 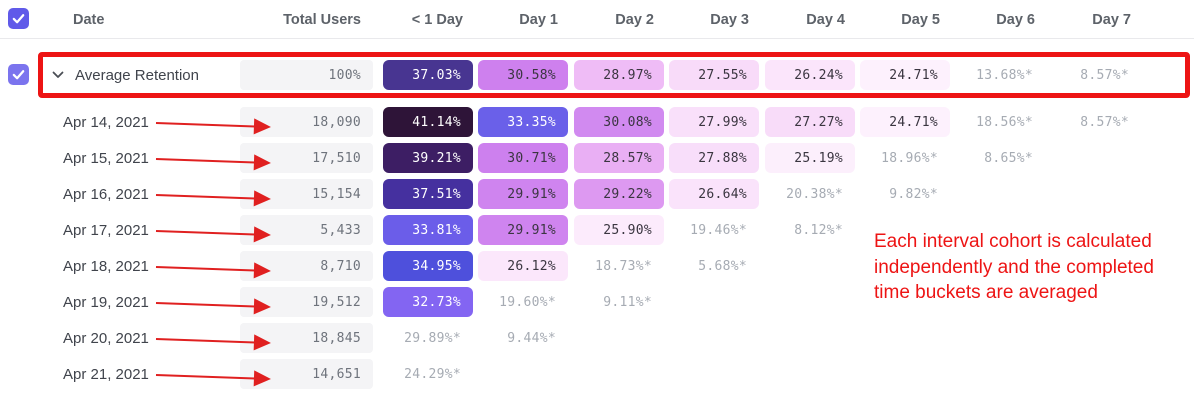 I want to click on total-users-cell: 18,090, so click(x=306, y=122).